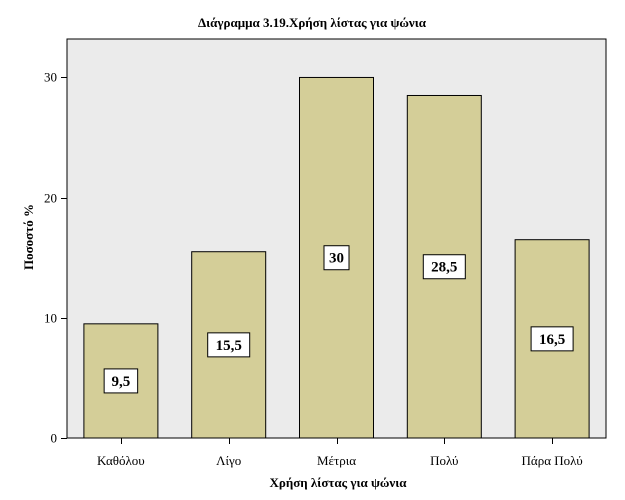  Describe the element at coordinates (121, 460) in the screenshot. I see `x-tick-label: Καθόλου` at that location.